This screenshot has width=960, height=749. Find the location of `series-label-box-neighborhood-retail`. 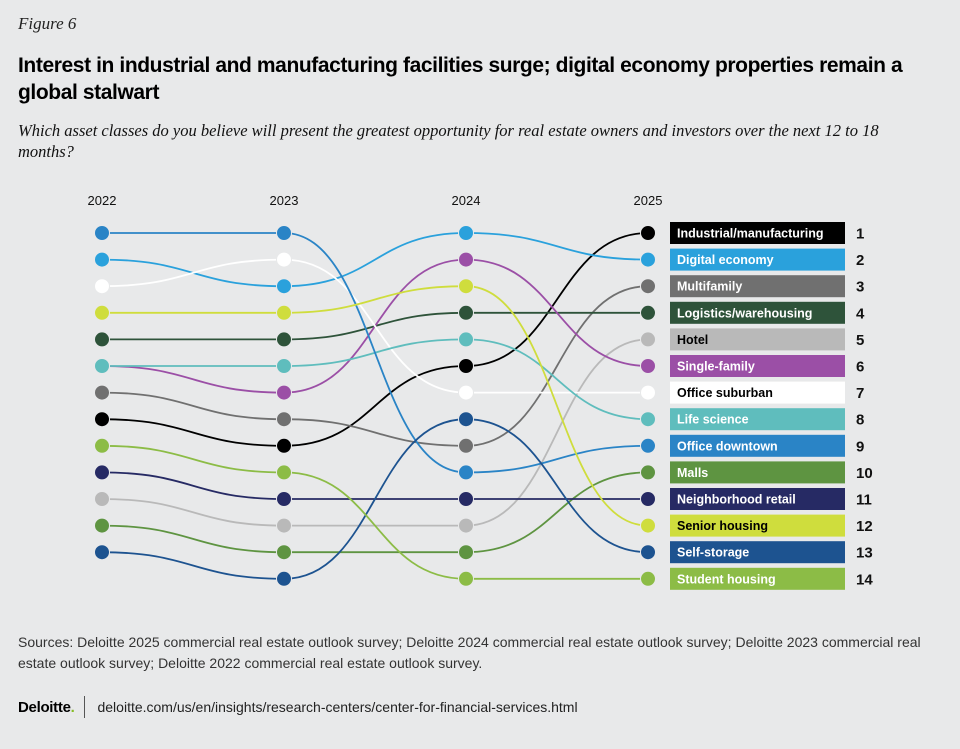

series-label-box-neighborhood-retail is located at coordinates (757, 499).